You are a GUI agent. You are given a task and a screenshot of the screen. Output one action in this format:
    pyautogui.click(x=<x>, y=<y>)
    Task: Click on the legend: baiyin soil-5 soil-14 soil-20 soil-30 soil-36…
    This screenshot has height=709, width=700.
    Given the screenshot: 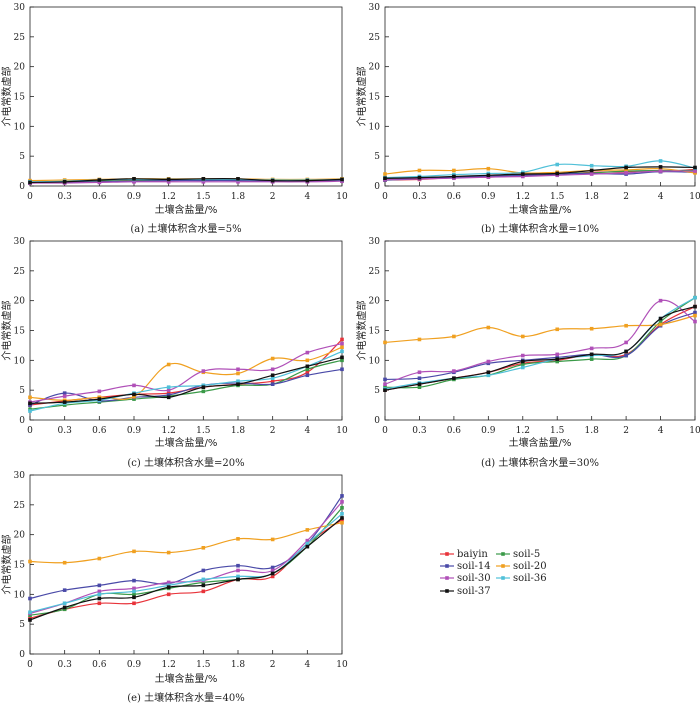 What is the action you would take?
    pyautogui.click(x=493, y=573)
    